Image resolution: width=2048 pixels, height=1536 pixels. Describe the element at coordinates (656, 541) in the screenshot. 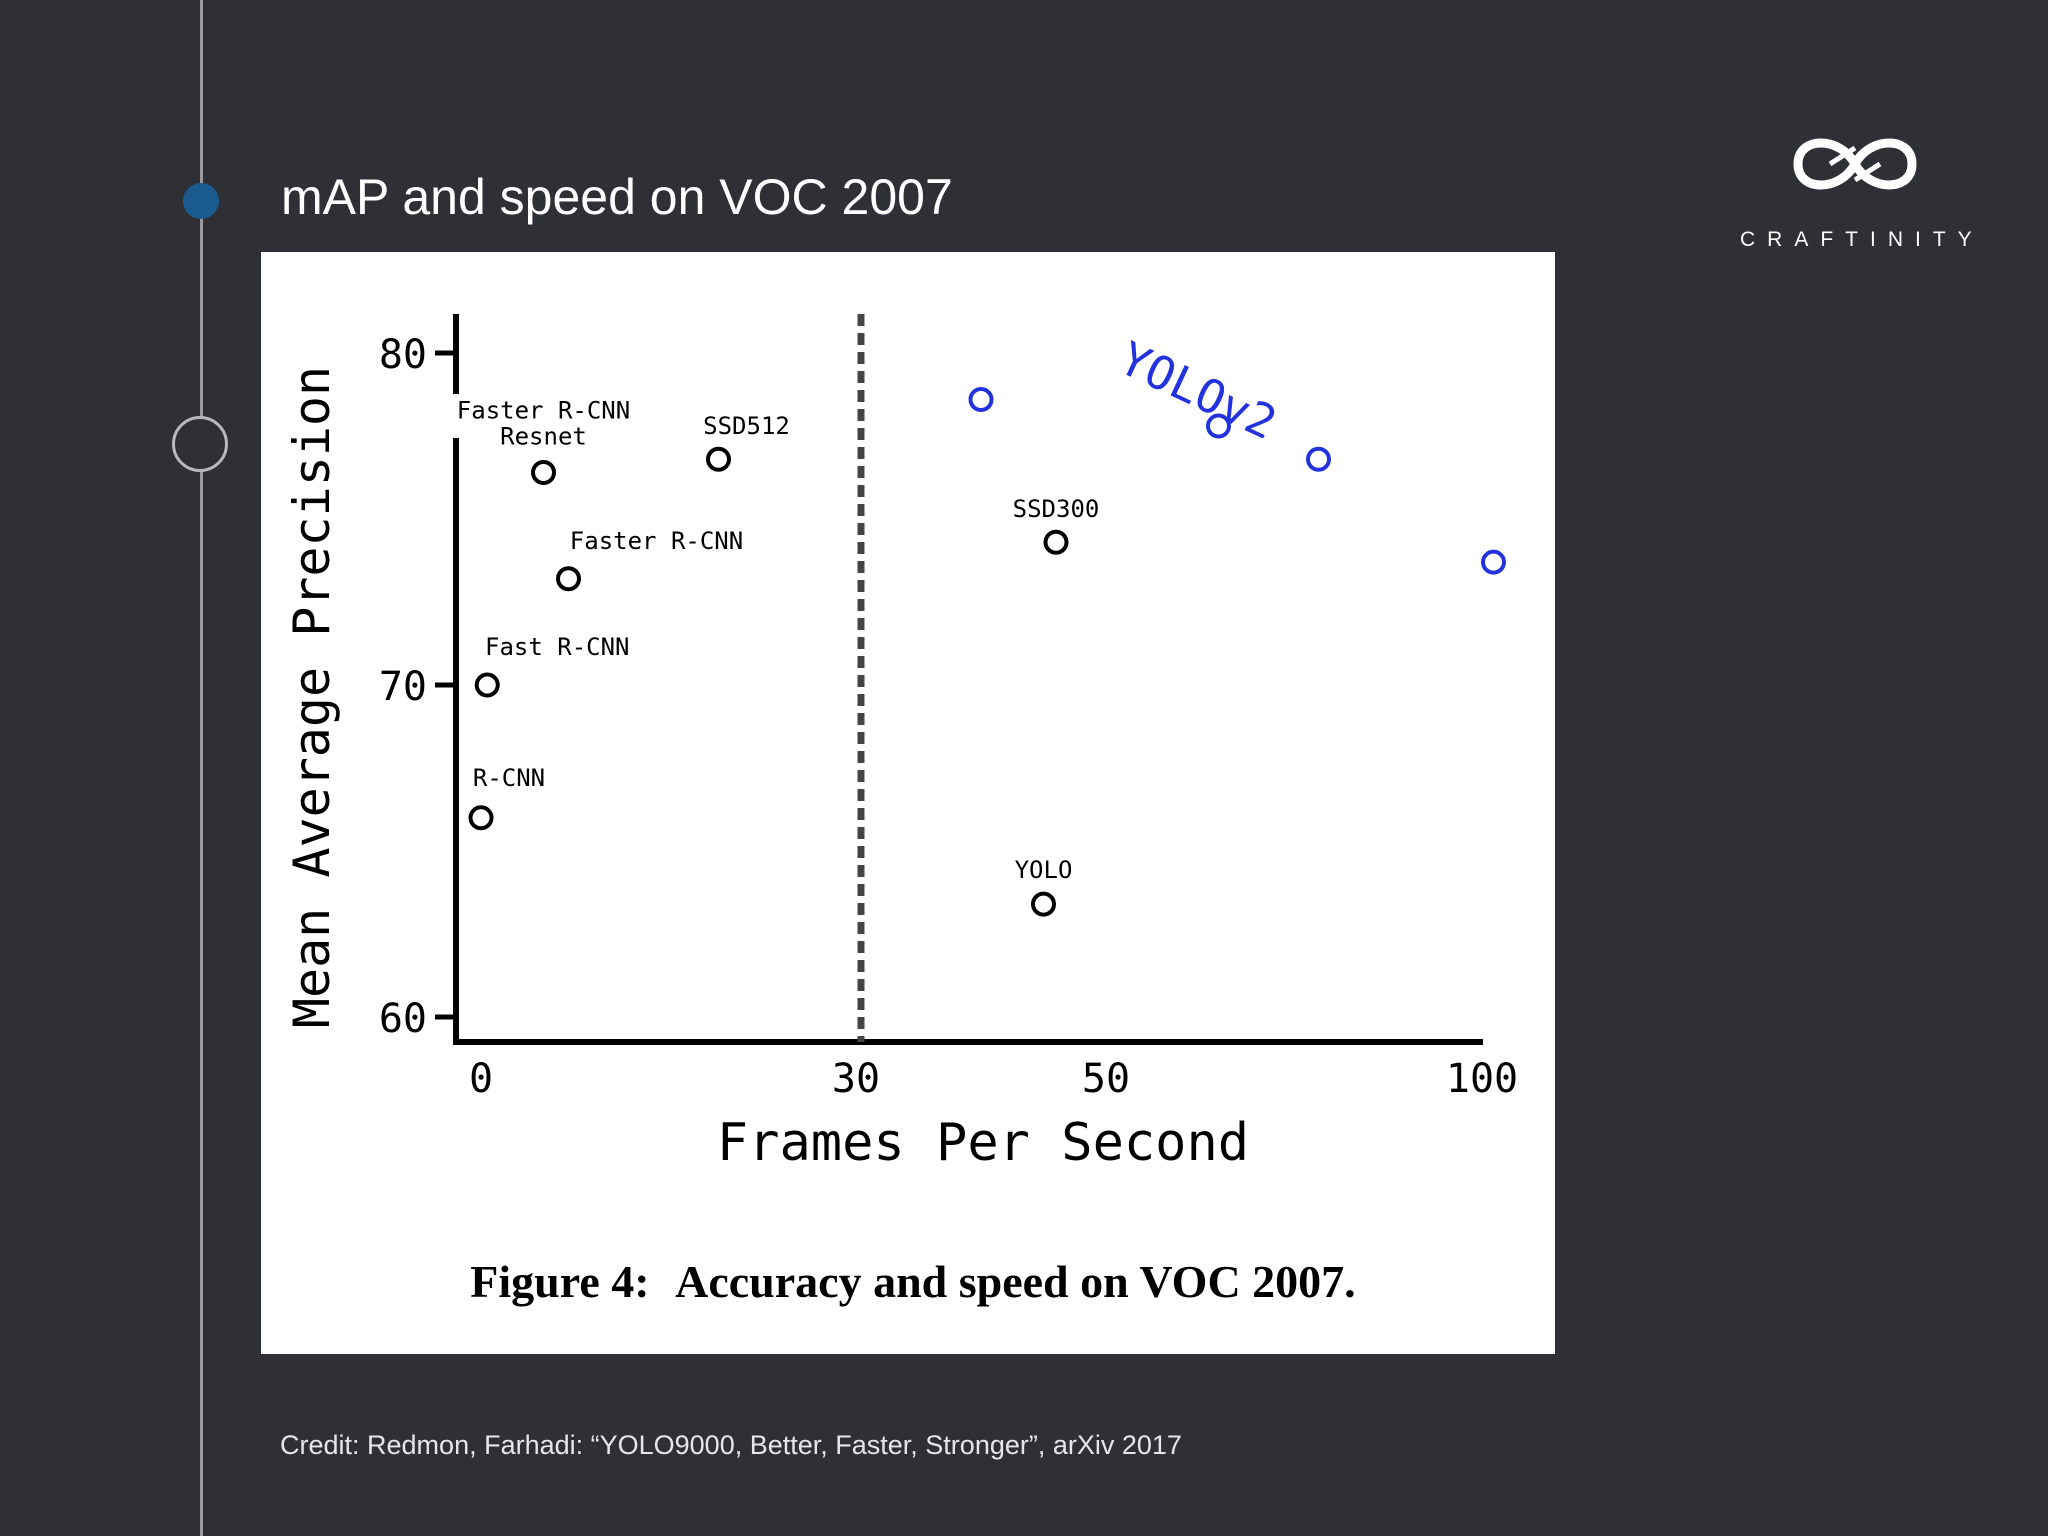

I see `point-label-0-2-0: Faster R-CNN` at that location.